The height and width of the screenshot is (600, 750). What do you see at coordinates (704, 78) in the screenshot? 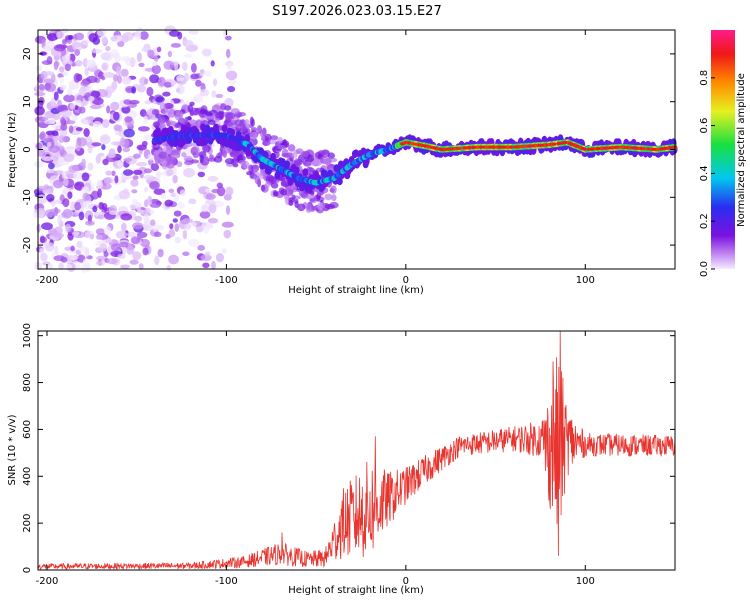
I see `colorbar-tick-label: 0.8` at bounding box center [704, 78].